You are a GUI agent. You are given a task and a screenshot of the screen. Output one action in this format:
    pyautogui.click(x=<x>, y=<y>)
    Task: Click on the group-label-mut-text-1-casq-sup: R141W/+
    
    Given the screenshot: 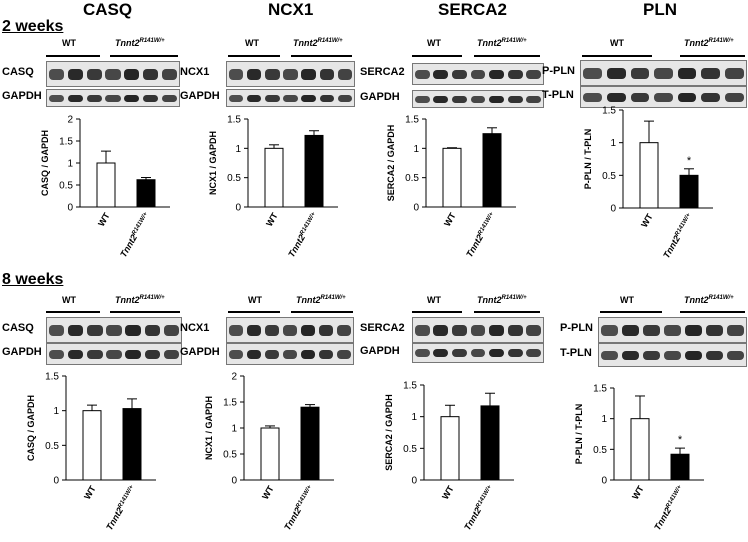 What is the action you would take?
    pyautogui.click(x=152, y=298)
    